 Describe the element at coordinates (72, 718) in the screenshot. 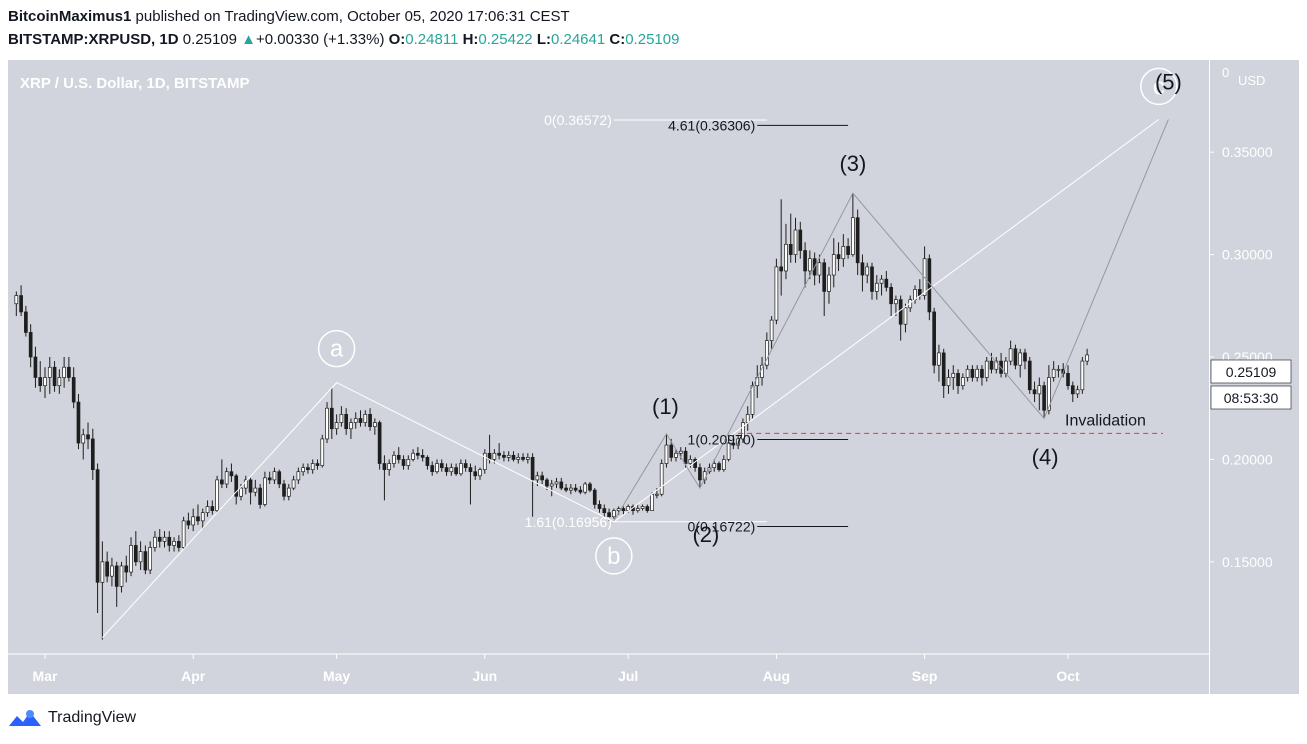

I see `footer-branding: TradingView` at that location.